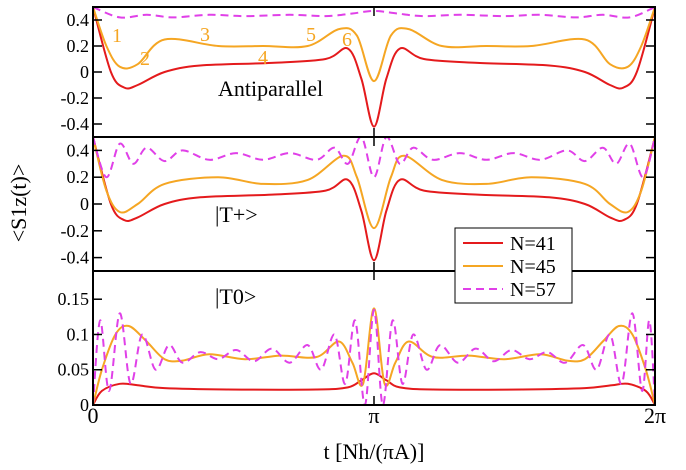 The width and height of the screenshot is (686, 470). What do you see at coordinates (235, 296) in the screenshot?
I see `panel-label-t-zero: |T0>` at bounding box center [235, 296].